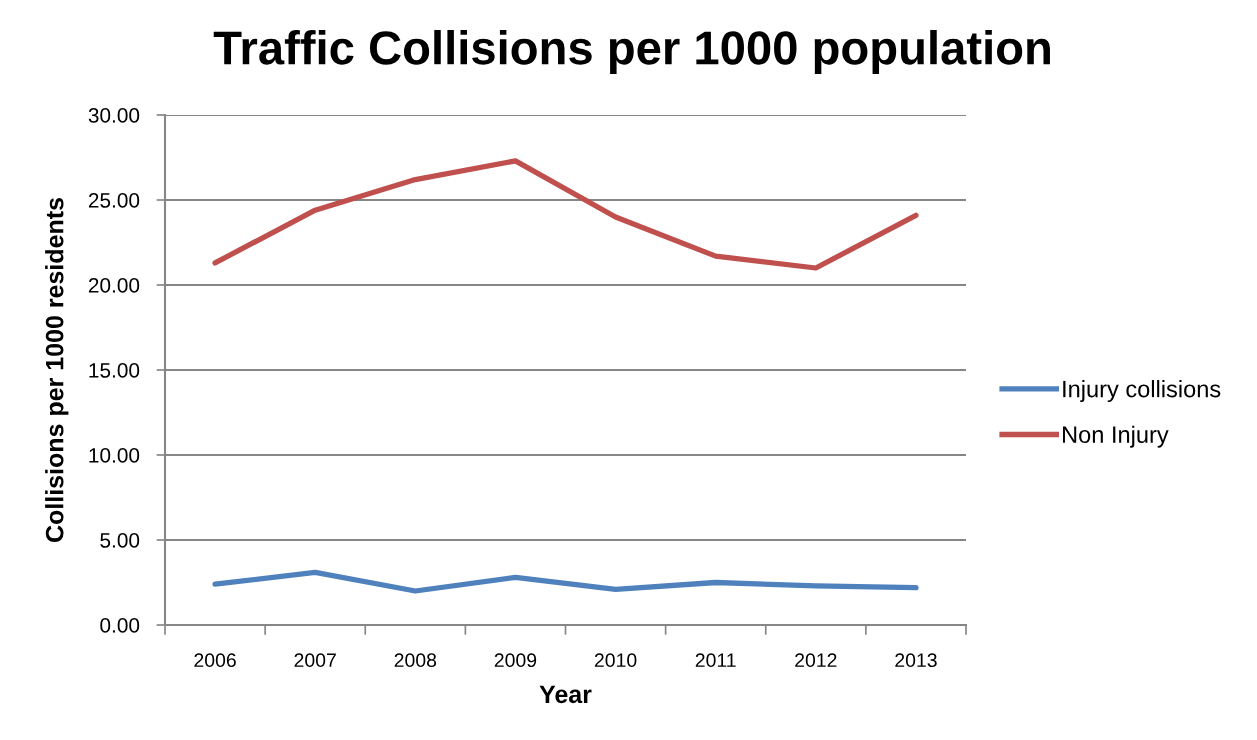  Describe the element at coordinates (114, 455) in the screenshot. I see `y-tick-label: 10.00` at that location.